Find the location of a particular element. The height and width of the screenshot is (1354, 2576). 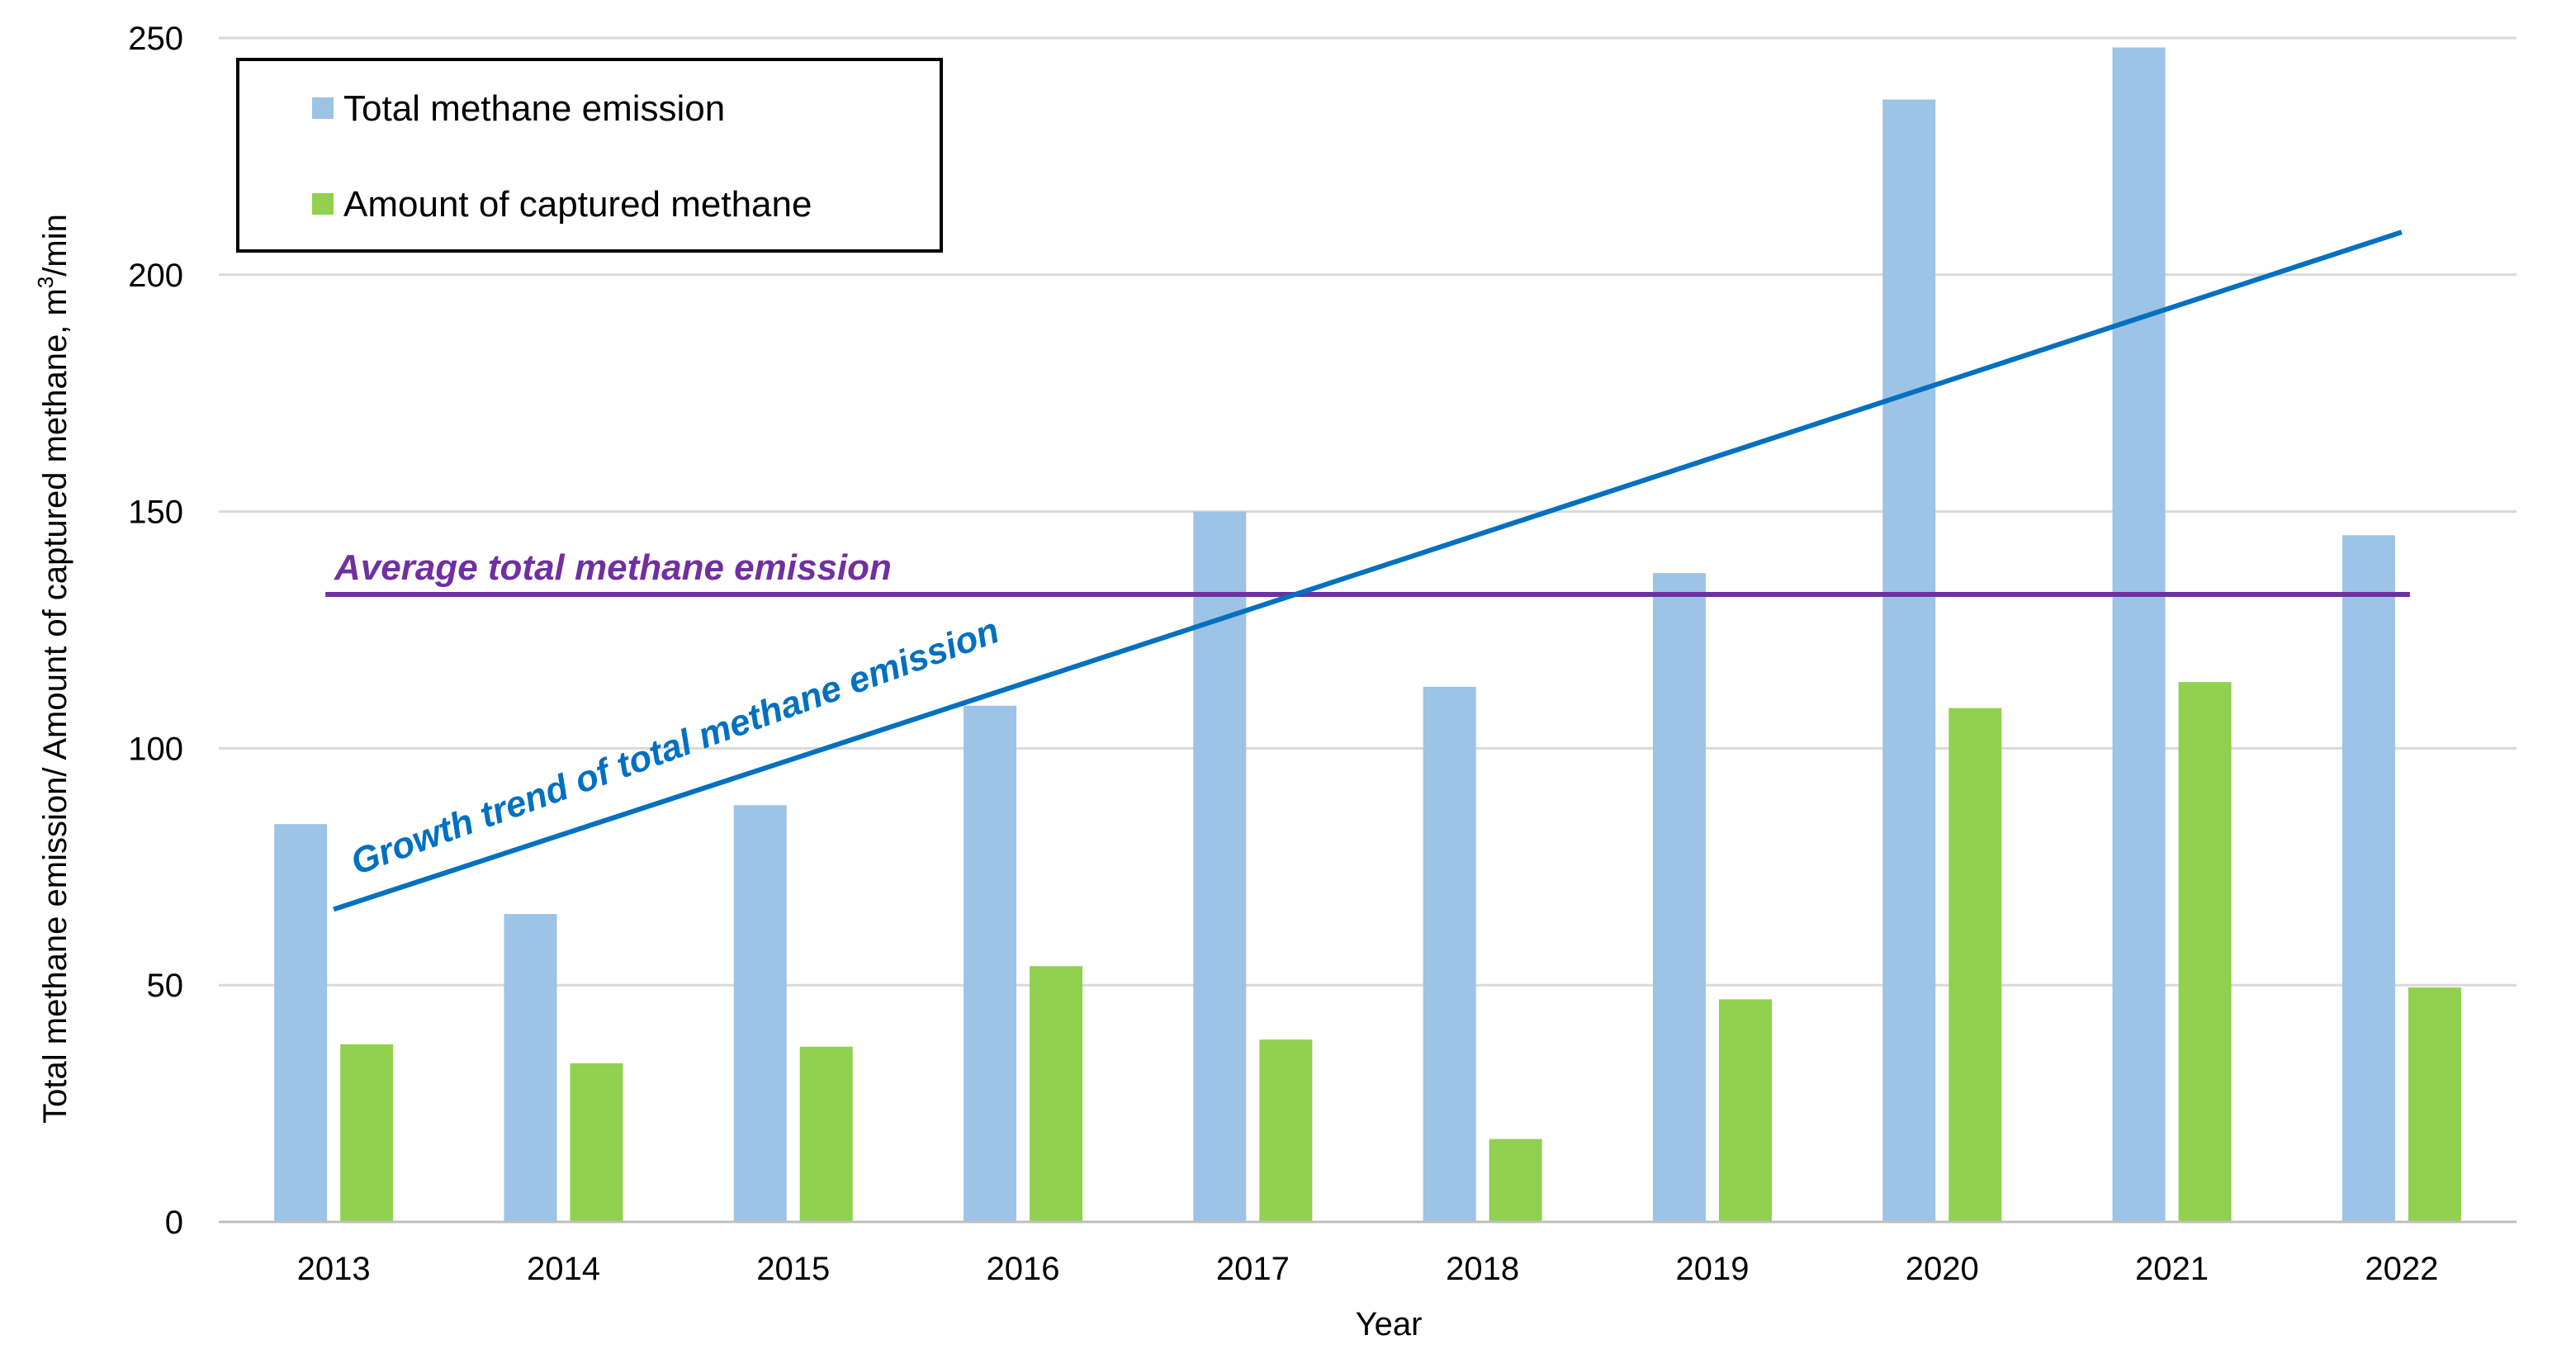

x-tick-2014: 2014 is located at coordinates (563, 1269).